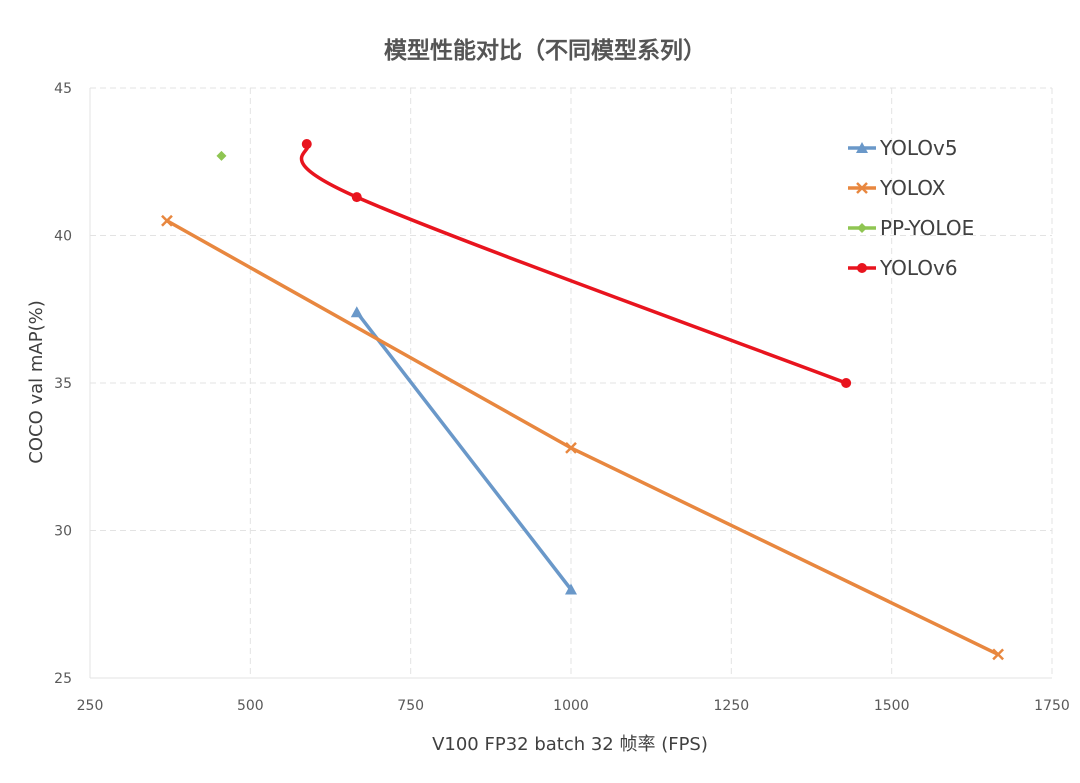 Image resolution: width=1080 pixels, height=783 pixels. I want to click on x-tick-label: 750, so click(410, 706).